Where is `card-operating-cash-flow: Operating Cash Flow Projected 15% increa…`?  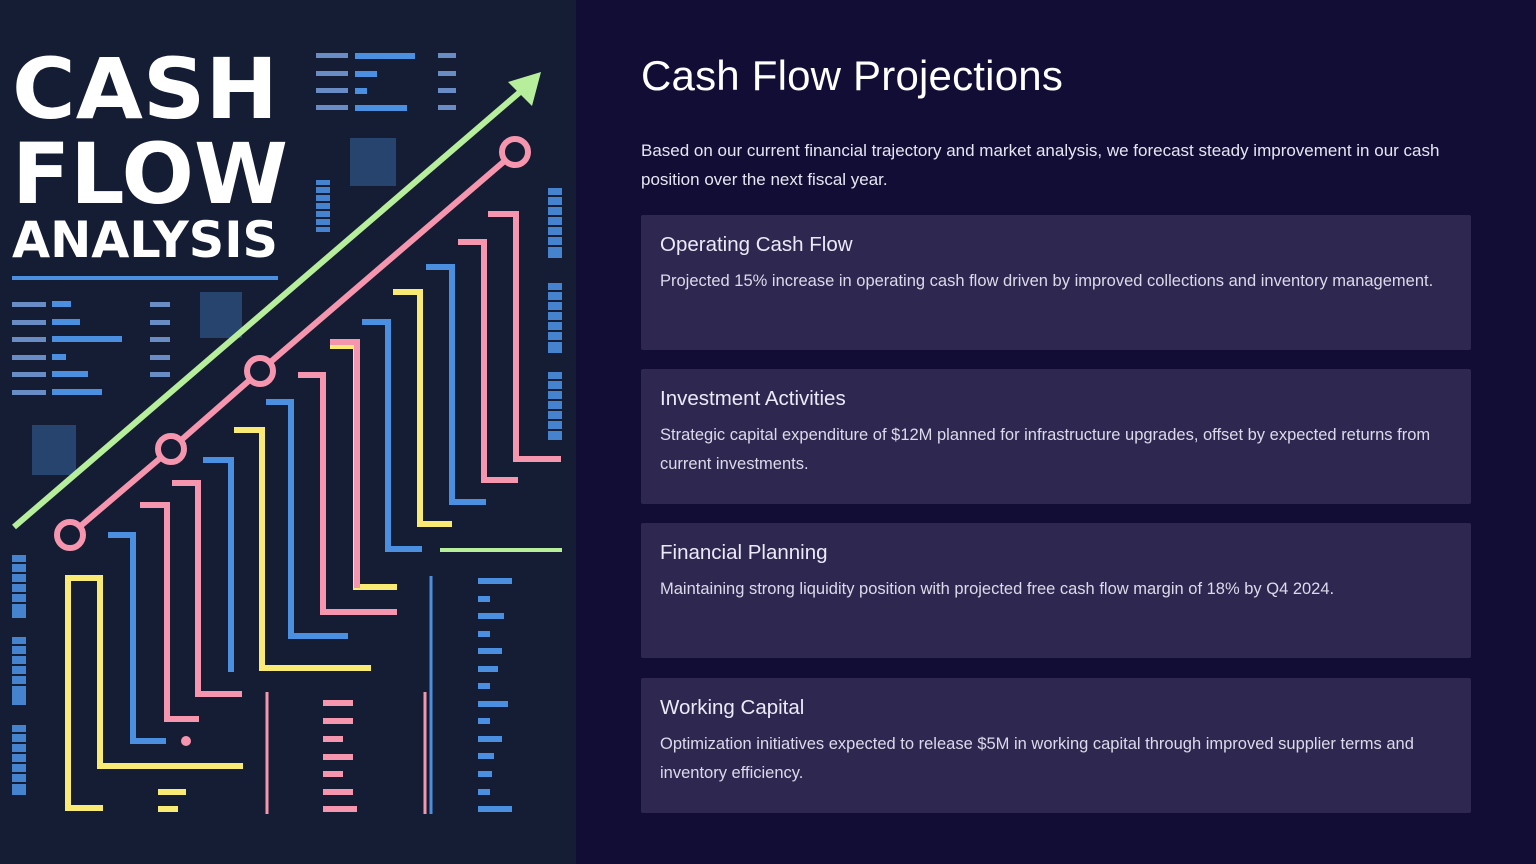 card-operating-cash-flow: Operating Cash Flow Projected 15% increa… is located at coordinates (1056, 282).